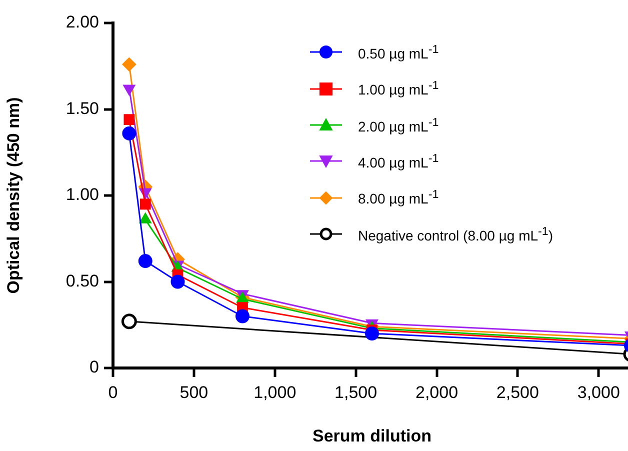  I want to click on legend-label: 1.00 µg mL$^{-1}$, so click(398, 88).